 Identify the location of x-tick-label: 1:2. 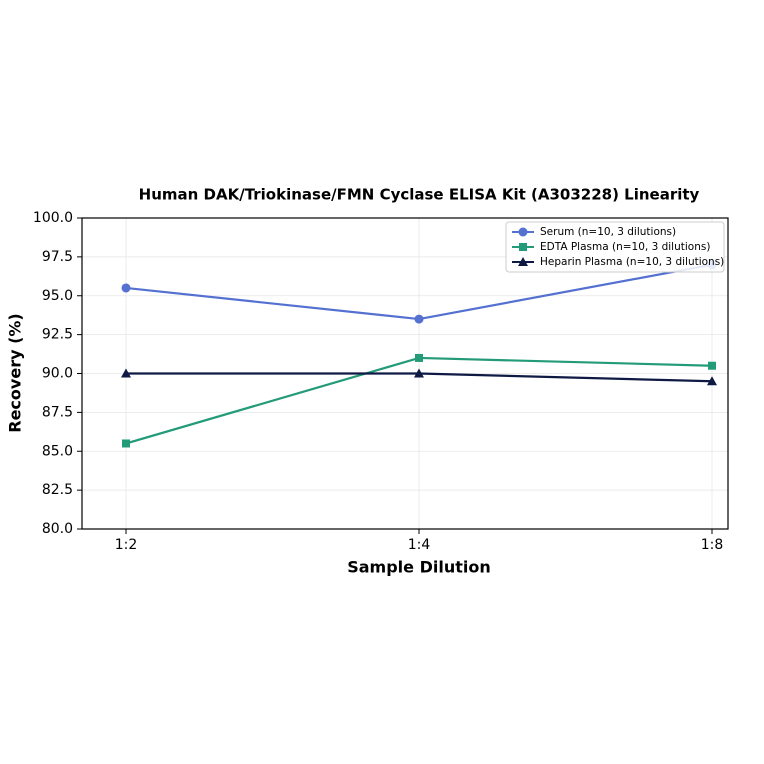
(126, 545).